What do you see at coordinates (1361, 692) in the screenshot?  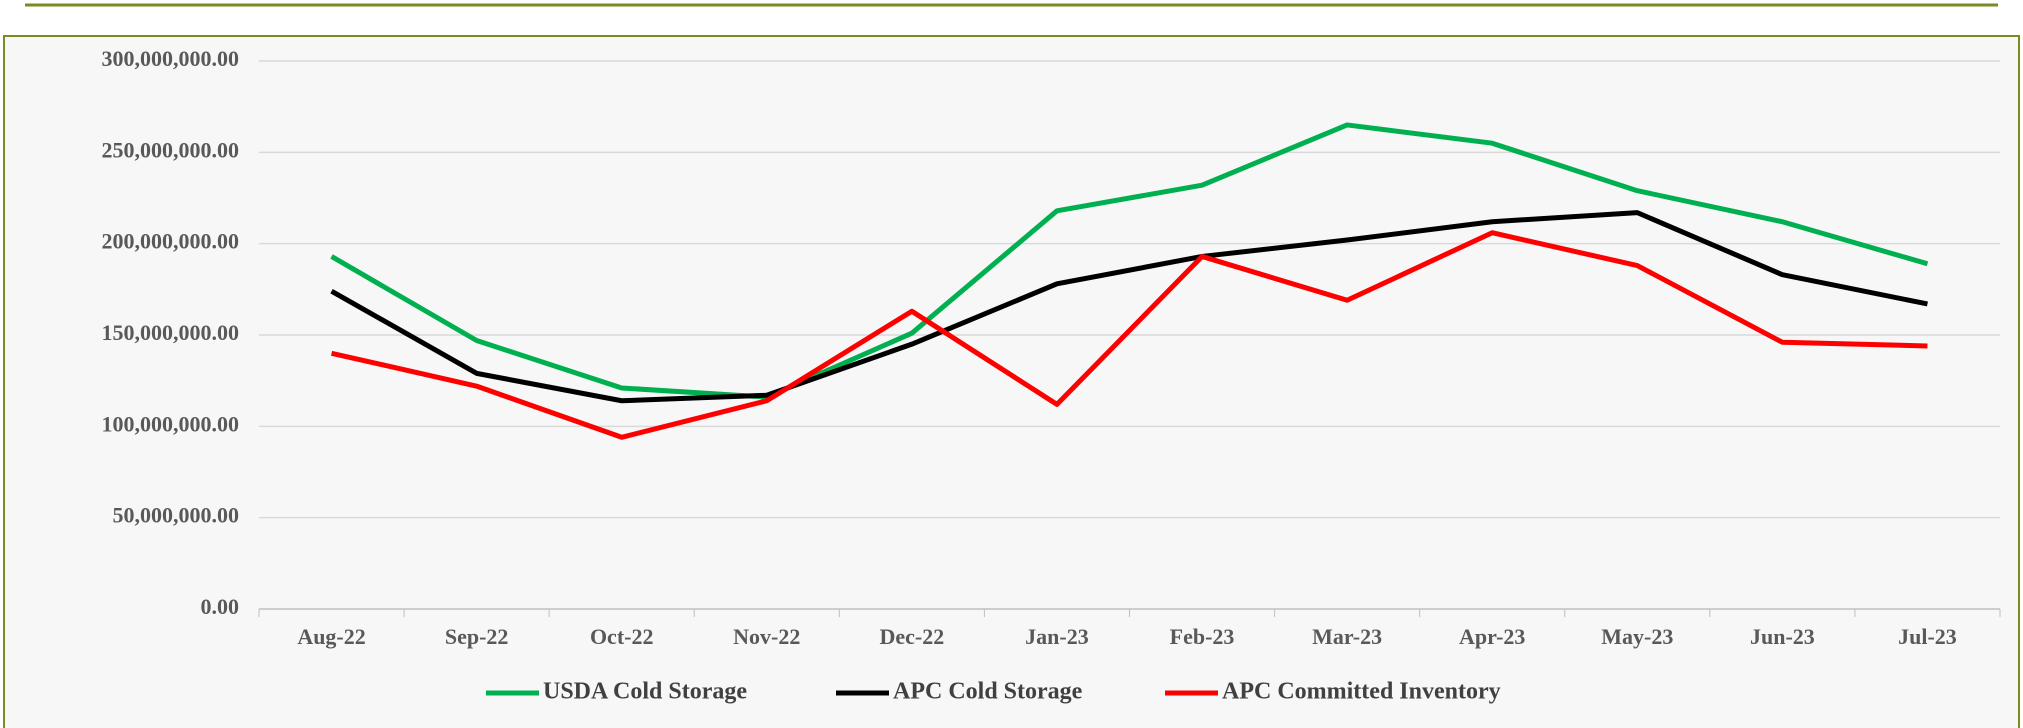 I see `legend-label: APC Committed Inventory` at bounding box center [1361, 692].